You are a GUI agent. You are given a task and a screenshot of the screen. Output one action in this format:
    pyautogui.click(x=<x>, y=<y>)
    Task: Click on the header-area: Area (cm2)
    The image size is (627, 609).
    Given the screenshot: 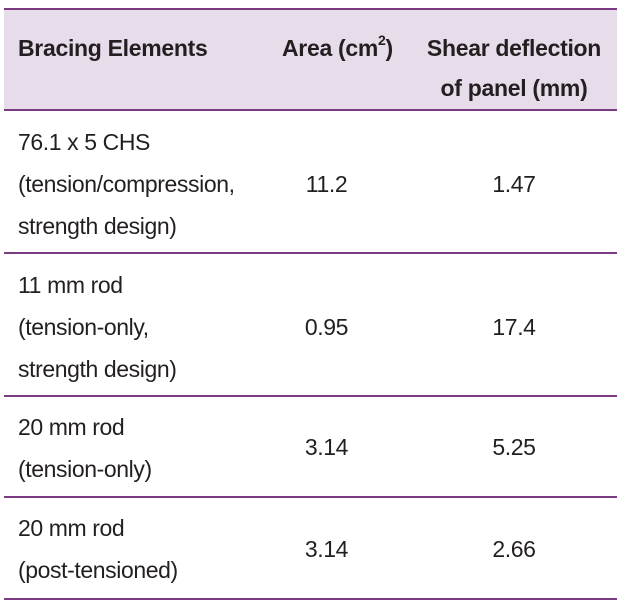 What is the action you would take?
    pyautogui.click(x=337, y=48)
    